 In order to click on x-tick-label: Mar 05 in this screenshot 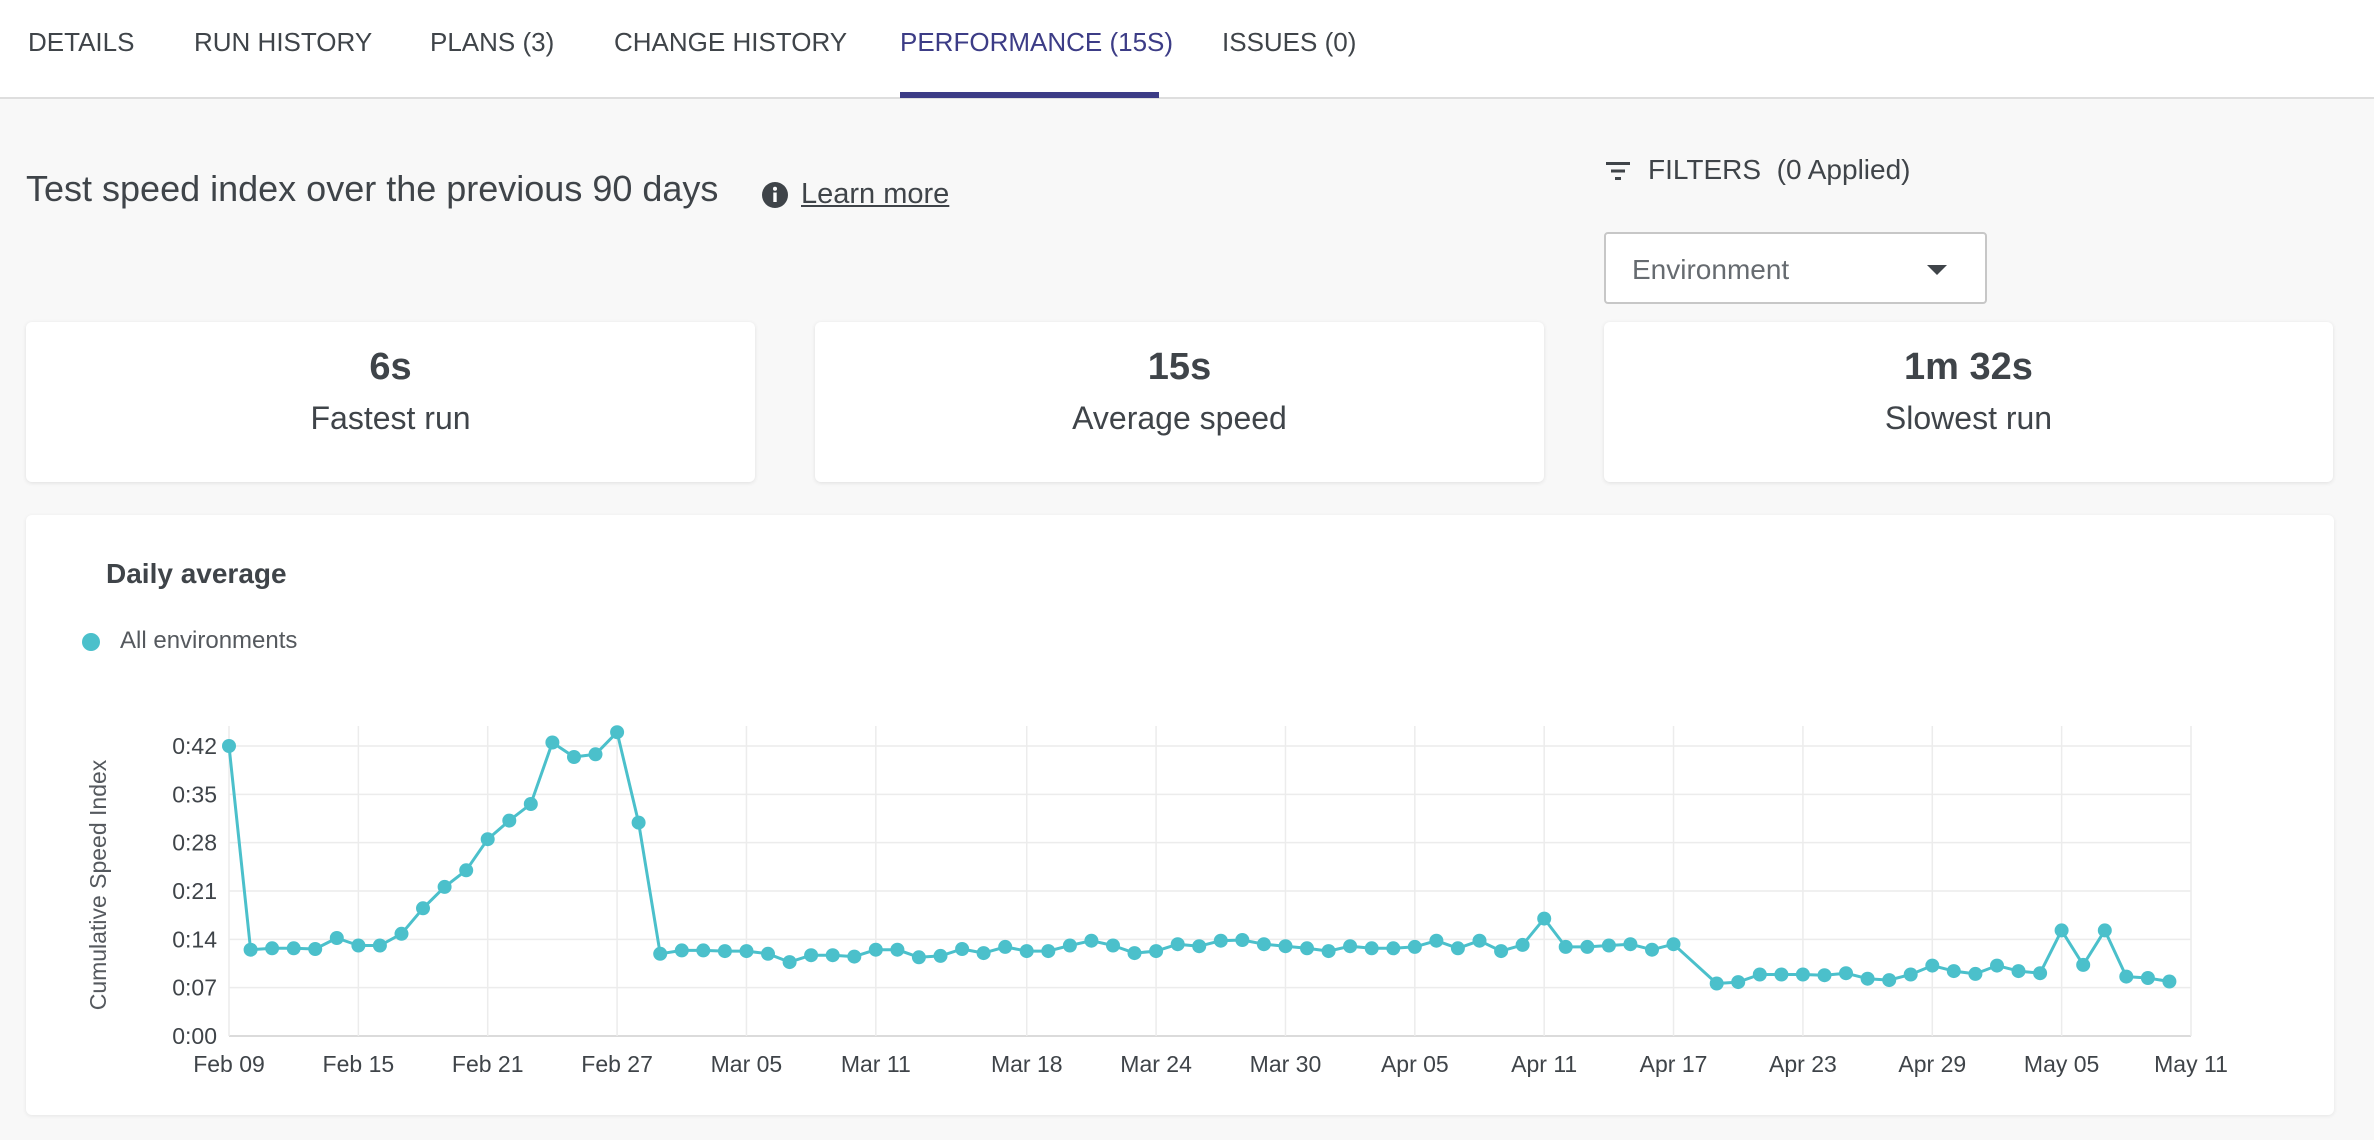, I will do `click(747, 1064)`.